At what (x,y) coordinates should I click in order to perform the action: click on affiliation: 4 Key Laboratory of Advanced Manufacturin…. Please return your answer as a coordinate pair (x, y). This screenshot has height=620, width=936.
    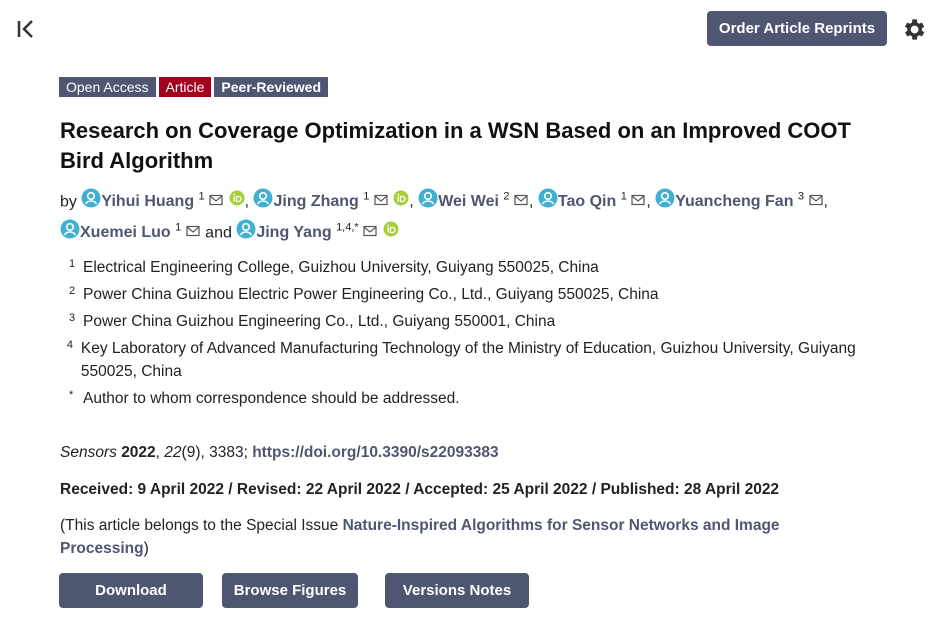
    Looking at the image, I should click on (470, 360).